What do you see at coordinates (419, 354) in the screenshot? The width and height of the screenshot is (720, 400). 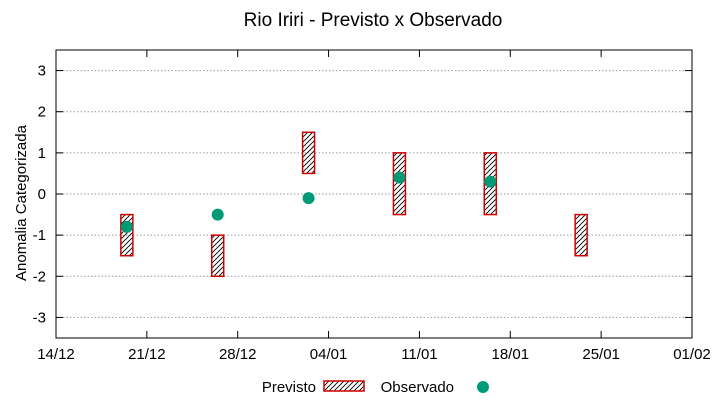 I see `x-tick-label: 11/01` at bounding box center [419, 354].